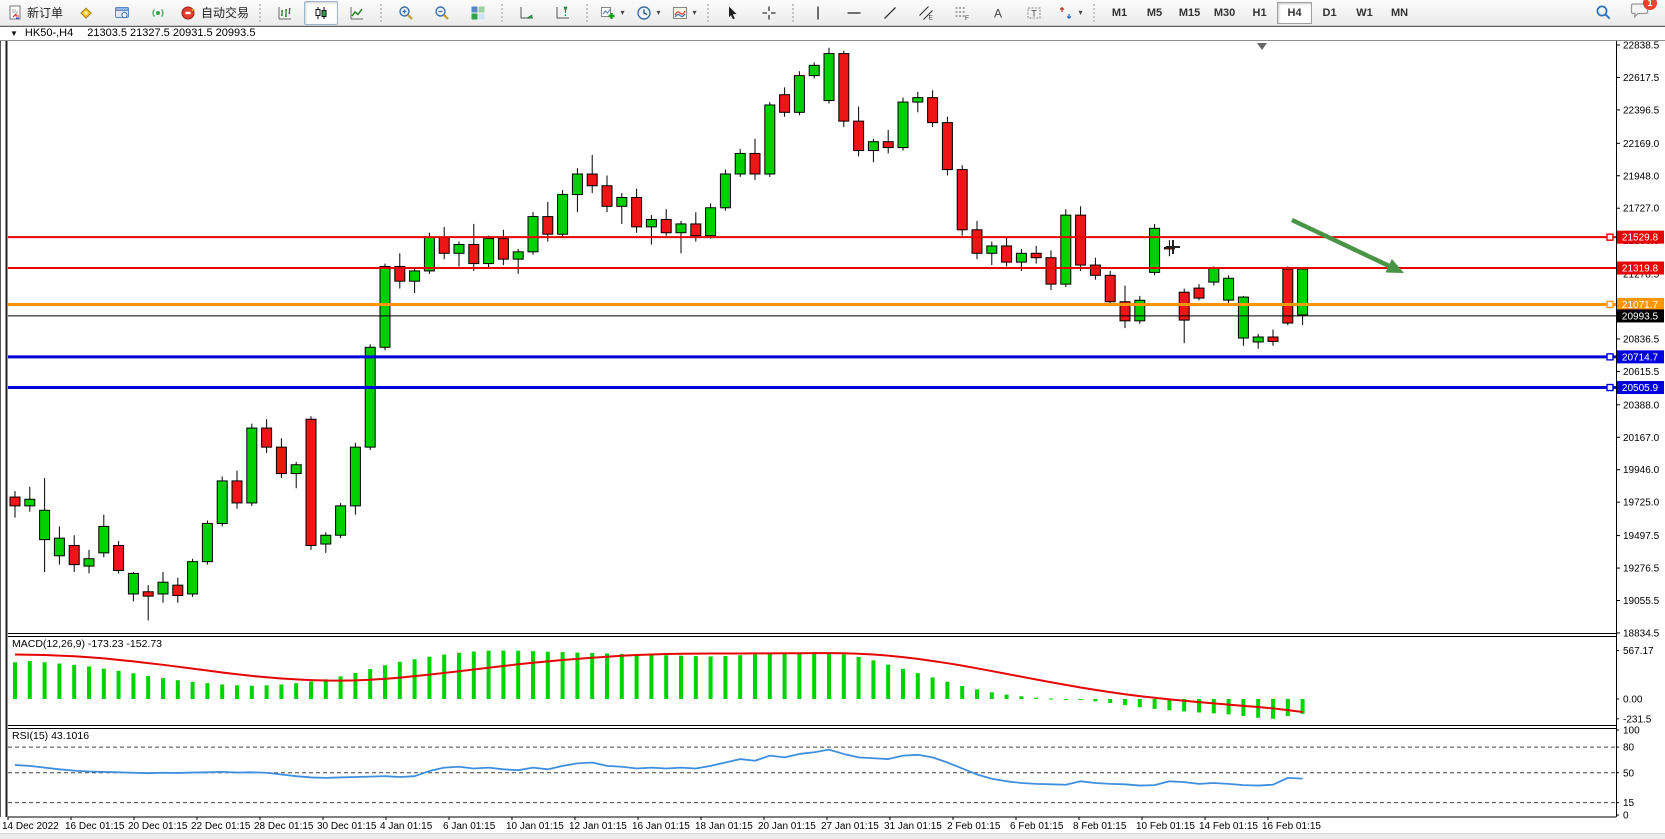 The height and width of the screenshot is (839, 1665). Describe the element at coordinates (285, 13) in the screenshot. I see `bar-chart-button` at that location.